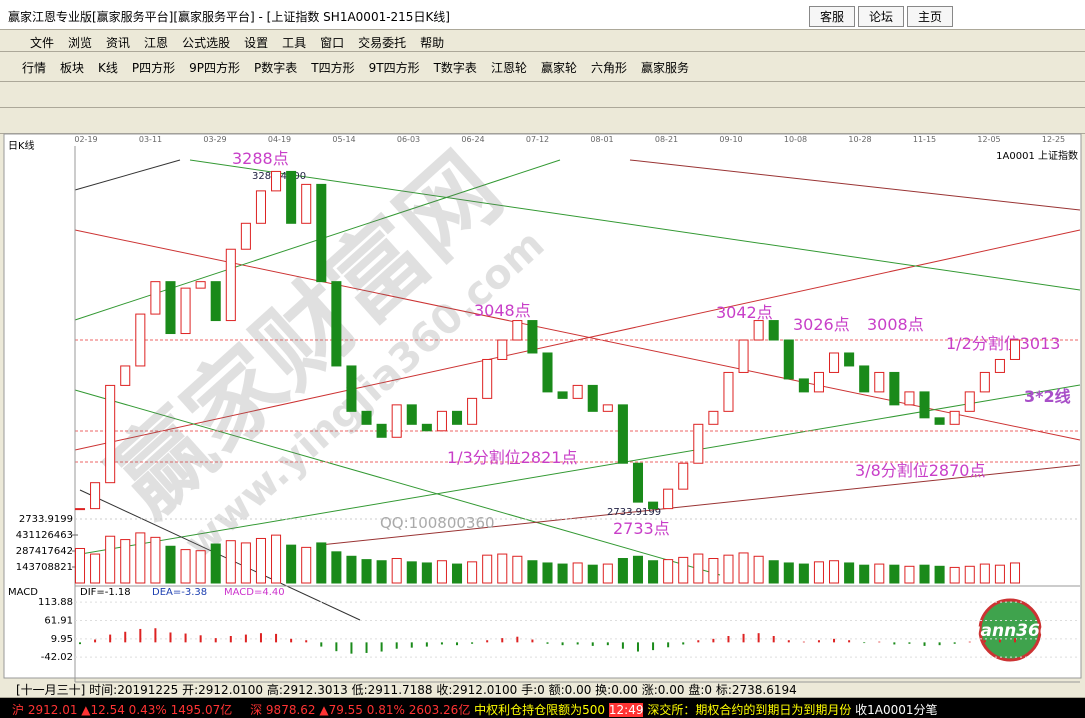  I want to click on toolbar-button: P四方形, so click(153, 68).